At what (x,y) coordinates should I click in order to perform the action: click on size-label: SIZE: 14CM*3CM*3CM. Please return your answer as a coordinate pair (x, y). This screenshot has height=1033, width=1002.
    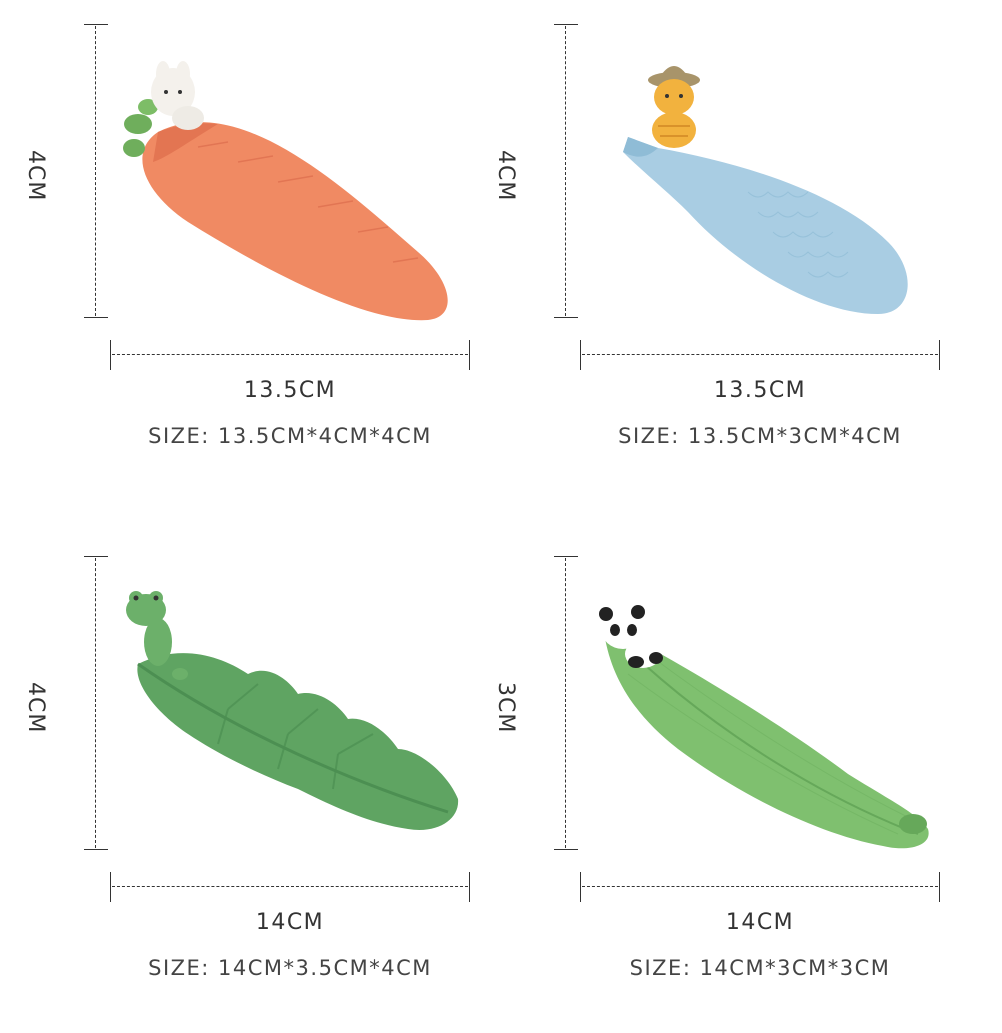
    Looking at the image, I should click on (760, 968).